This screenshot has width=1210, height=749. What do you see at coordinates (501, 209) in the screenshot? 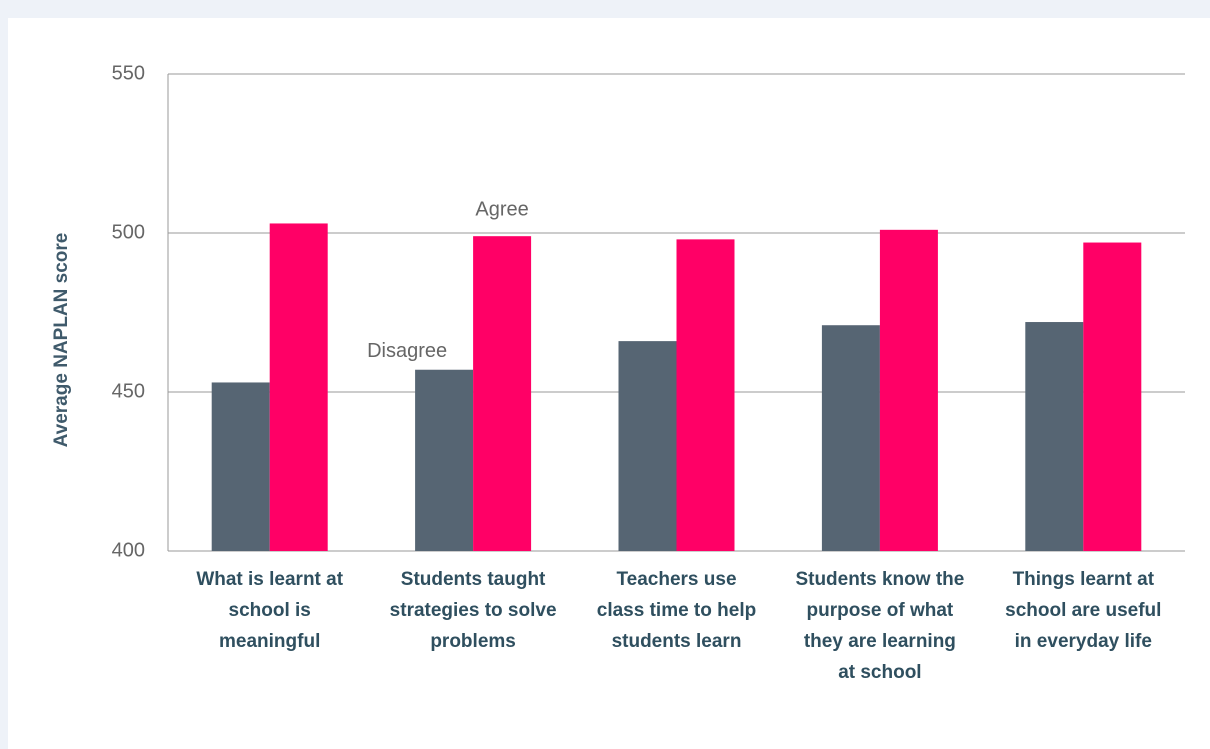
I see `legend-label: Agree` at bounding box center [501, 209].